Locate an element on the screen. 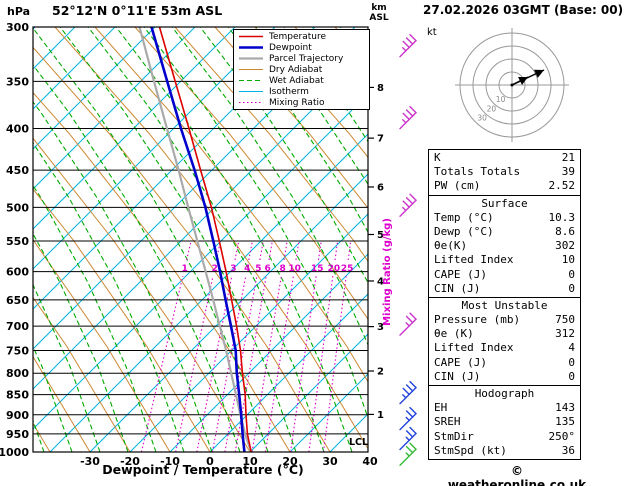  table-row-label: Temp (°C) is located at coordinates (464, 217).